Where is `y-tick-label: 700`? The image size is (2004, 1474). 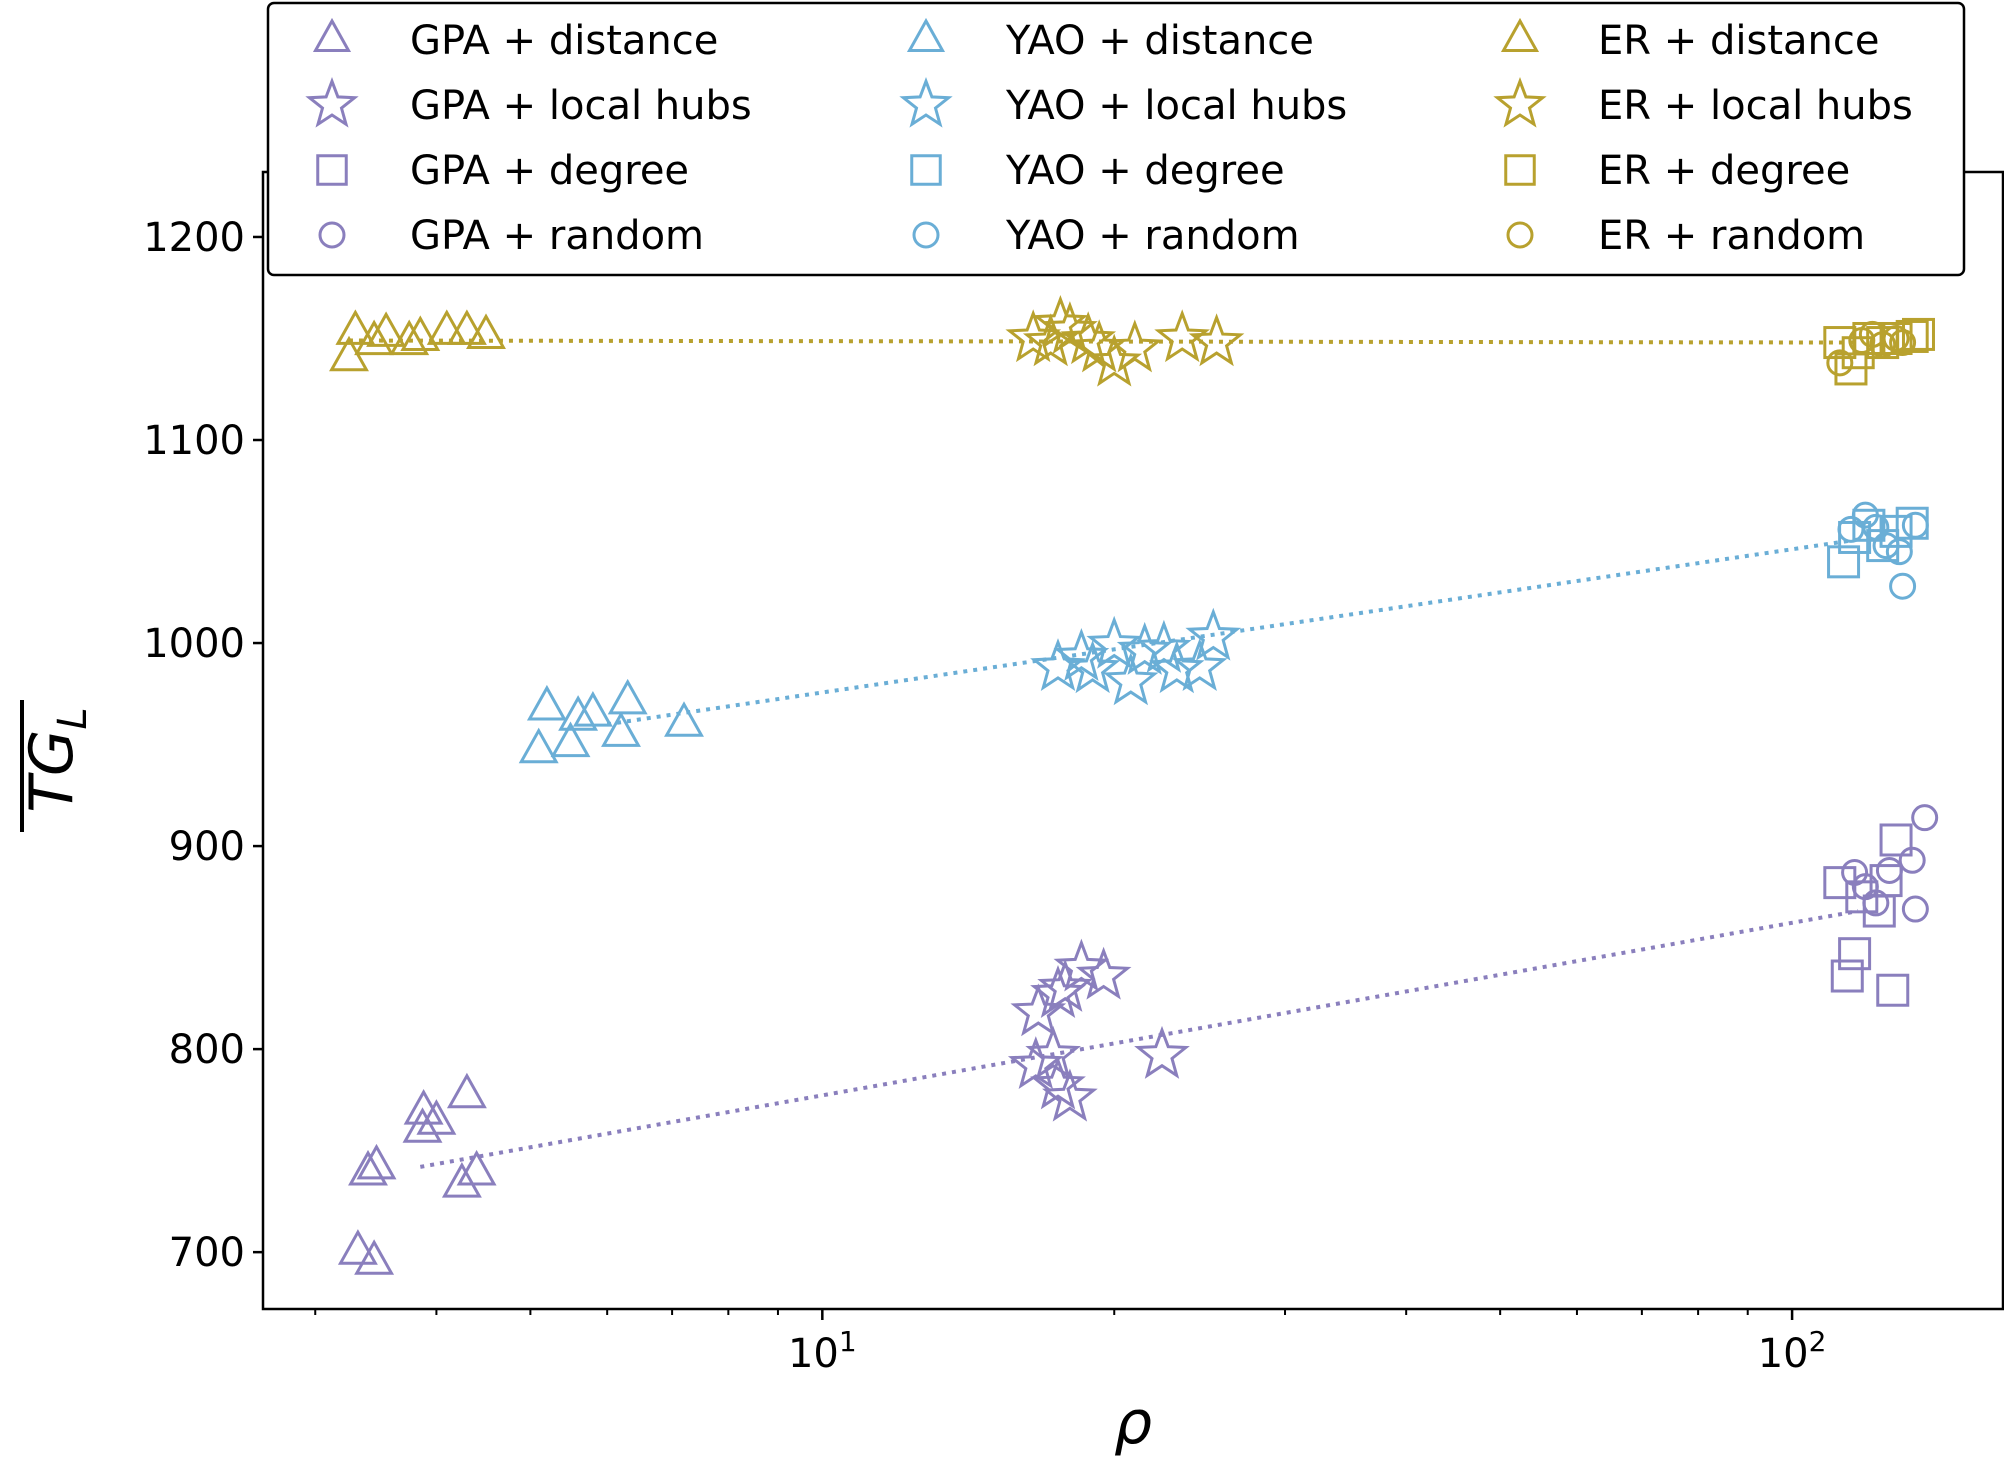
y-tick-label: 700 is located at coordinates (207, 1253).